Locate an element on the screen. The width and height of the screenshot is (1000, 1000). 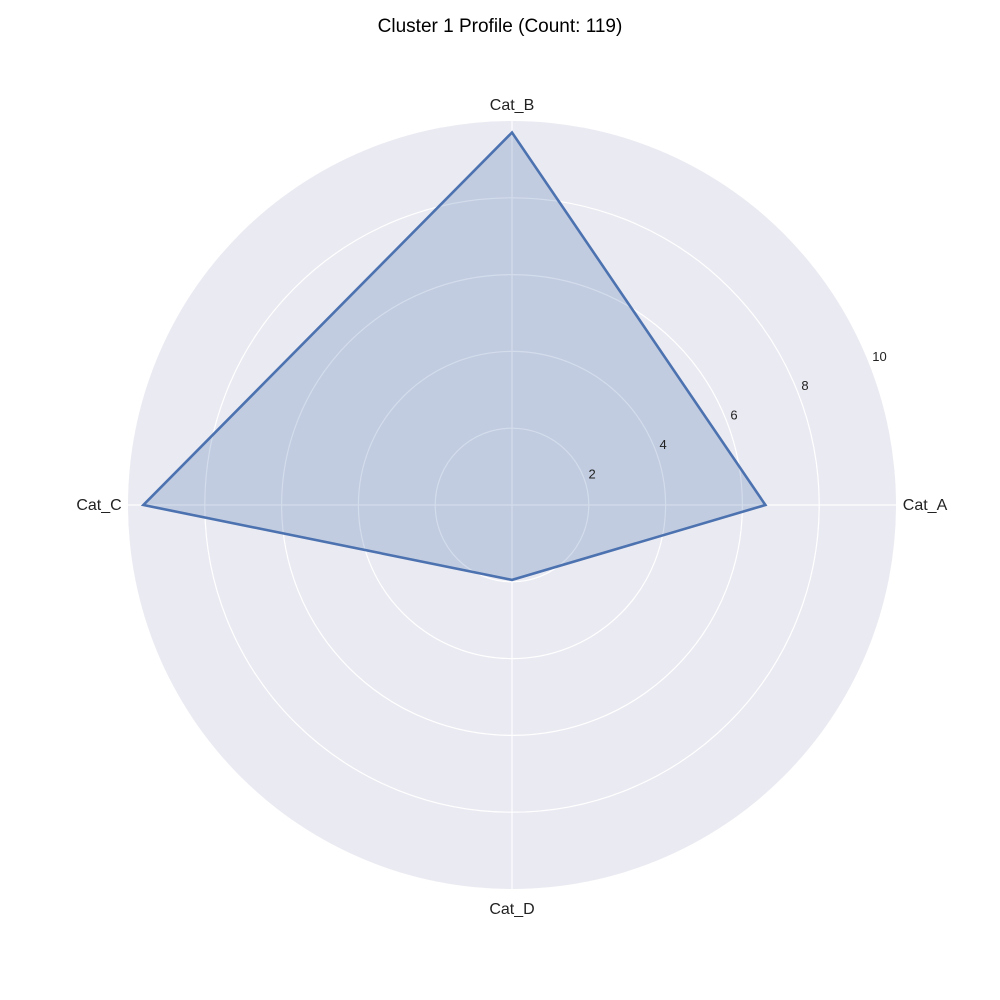
radial-tick-label-8: 8 is located at coordinates (804, 385).